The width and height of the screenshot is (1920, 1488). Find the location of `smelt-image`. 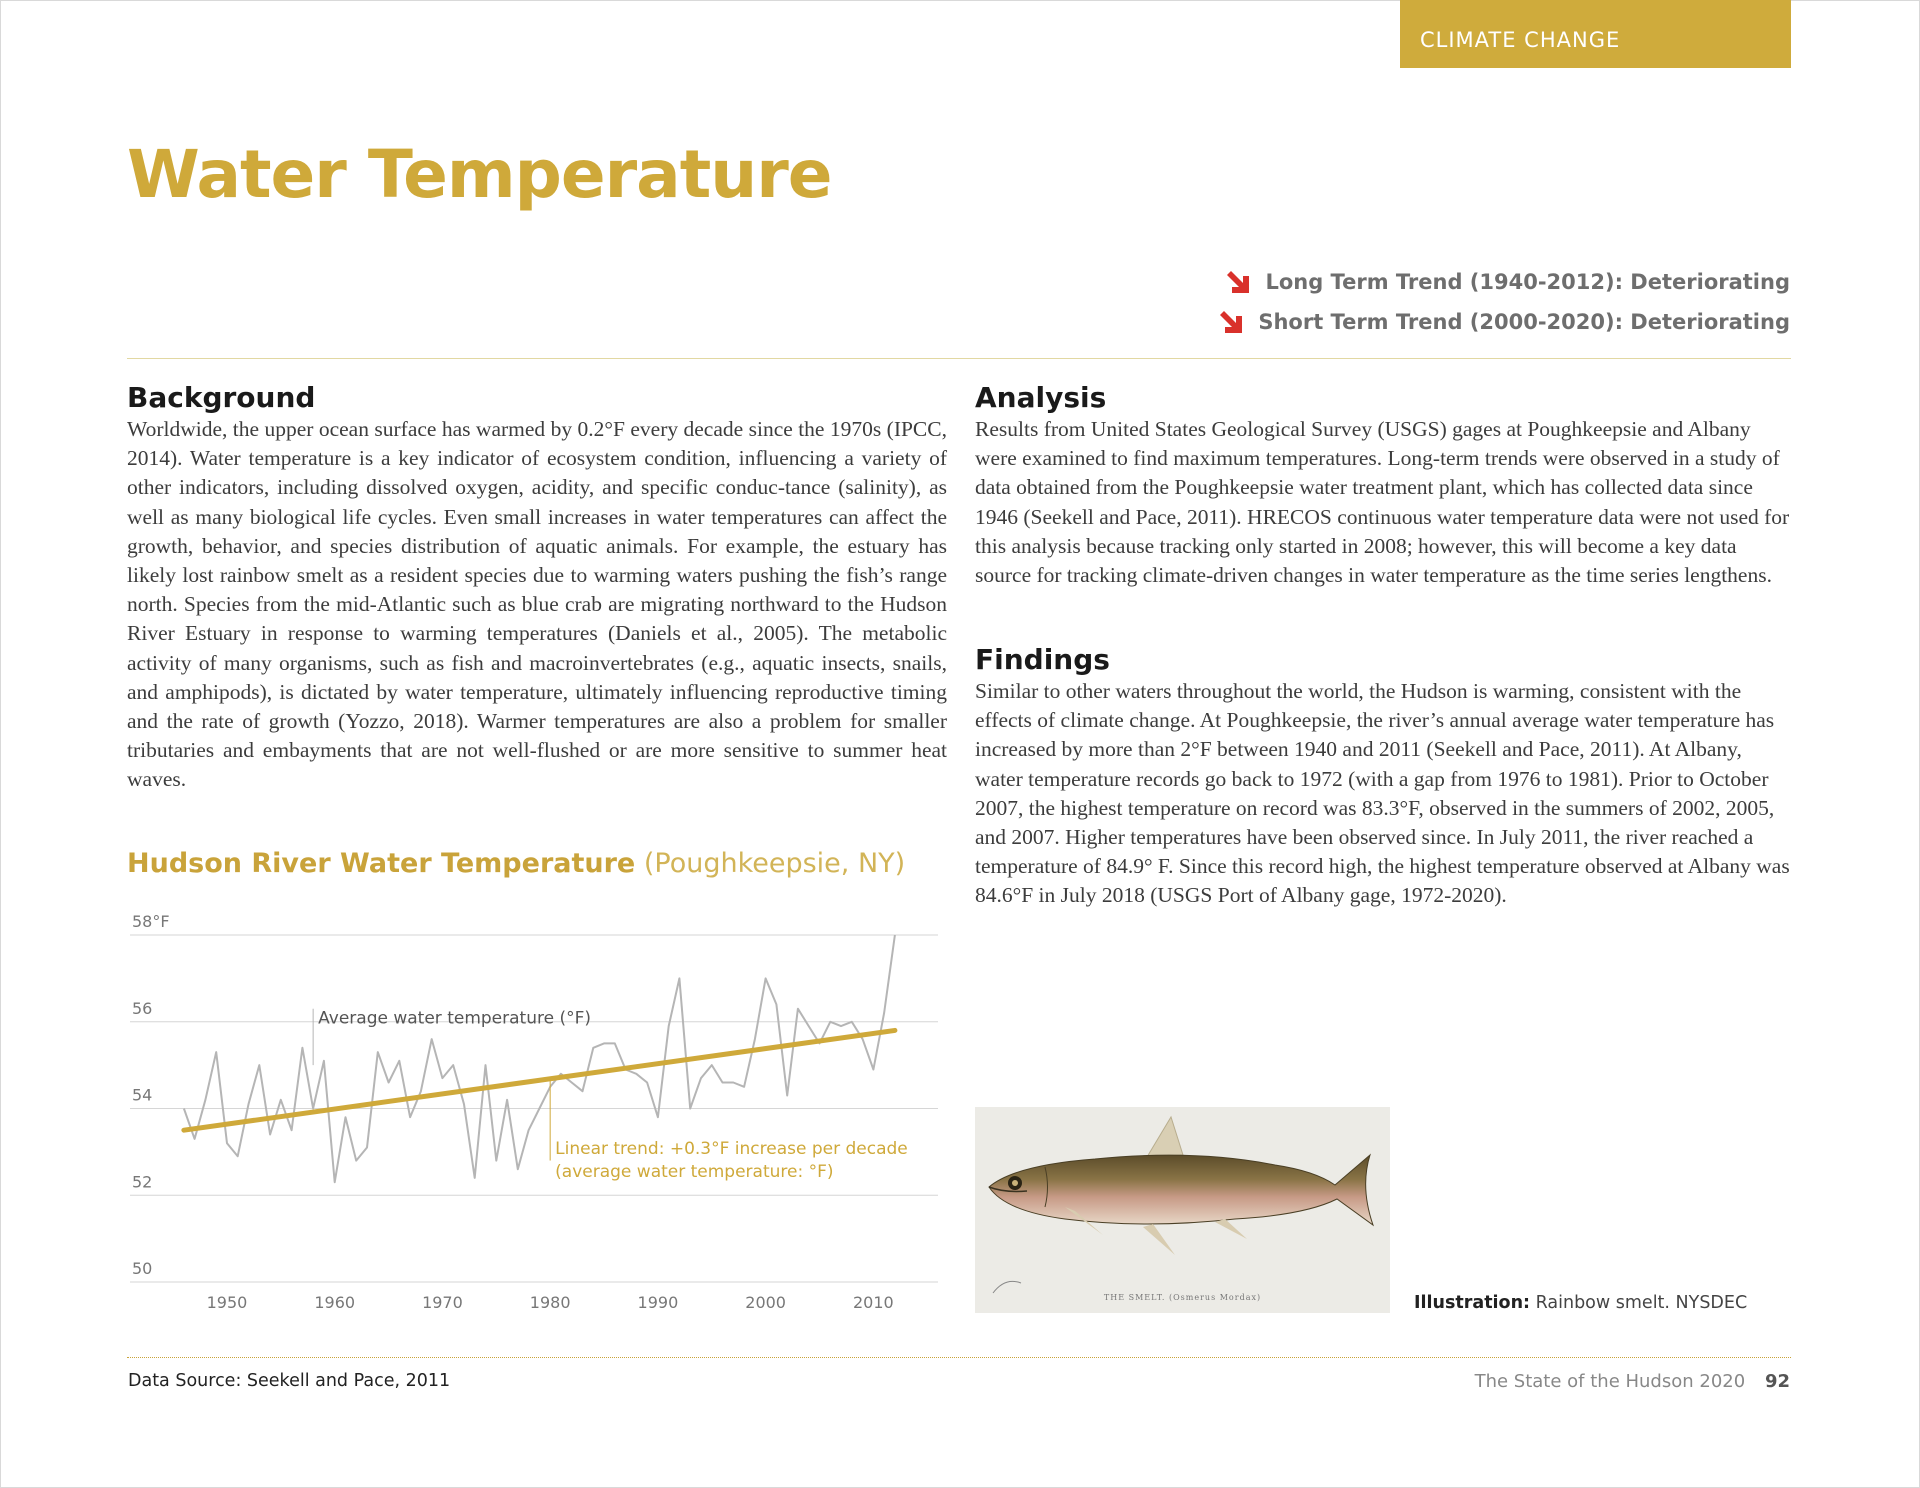

smelt-image is located at coordinates (1182, 1210).